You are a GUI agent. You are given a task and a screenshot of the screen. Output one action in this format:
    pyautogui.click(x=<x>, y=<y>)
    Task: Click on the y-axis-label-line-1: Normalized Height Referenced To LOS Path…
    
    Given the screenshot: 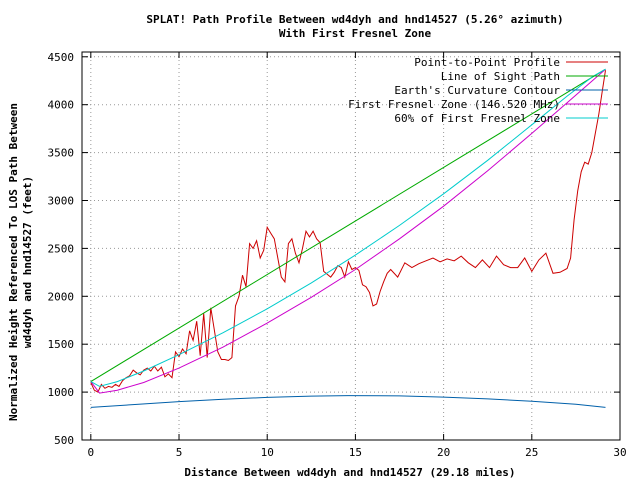 What is the action you would take?
    pyautogui.click(x=13, y=262)
    